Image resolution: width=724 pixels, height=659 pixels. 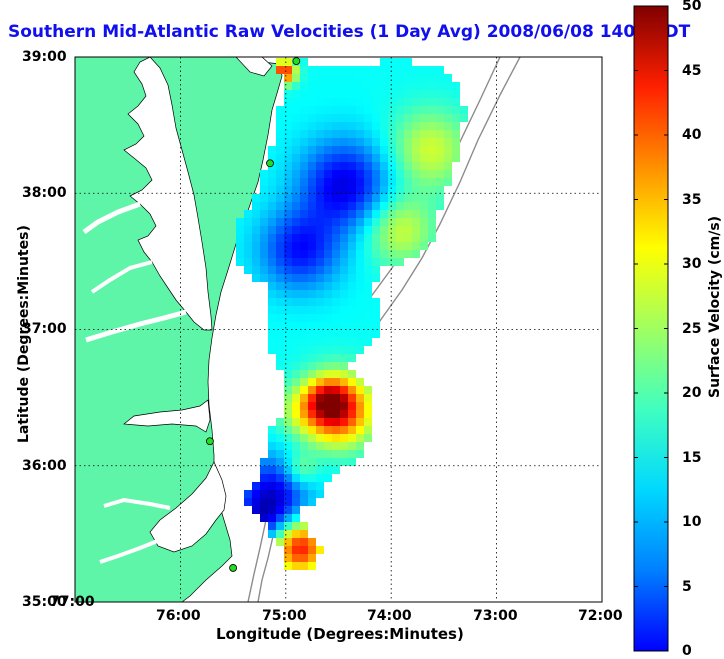 I want to click on colorbar-tick-label: 15, so click(x=692, y=458).